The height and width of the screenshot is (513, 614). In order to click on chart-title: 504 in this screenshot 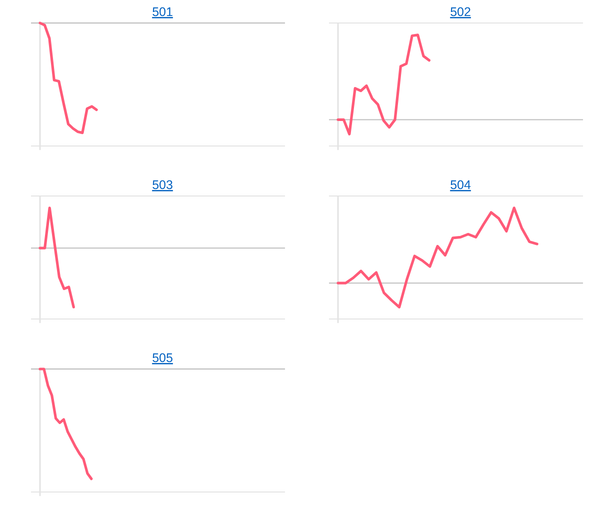, I will do `click(460, 185)`.